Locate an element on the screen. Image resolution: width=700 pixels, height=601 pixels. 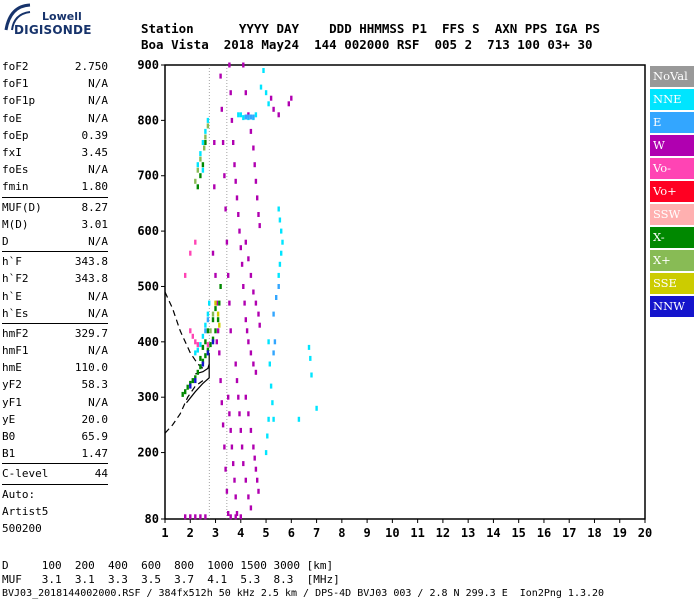
param-name: MUF(D) is located at coordinates (22, 207).